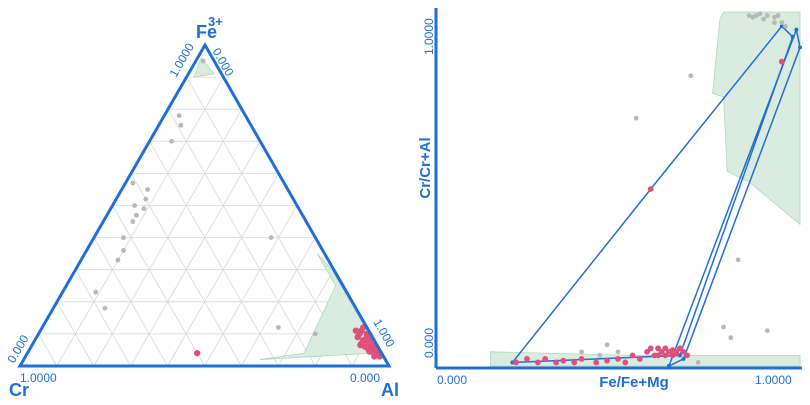 The image size is (810, 405). Describe the element at coordinates (452, 380) in the screenshot. I see `x-tick-min: 0.000` at that location.